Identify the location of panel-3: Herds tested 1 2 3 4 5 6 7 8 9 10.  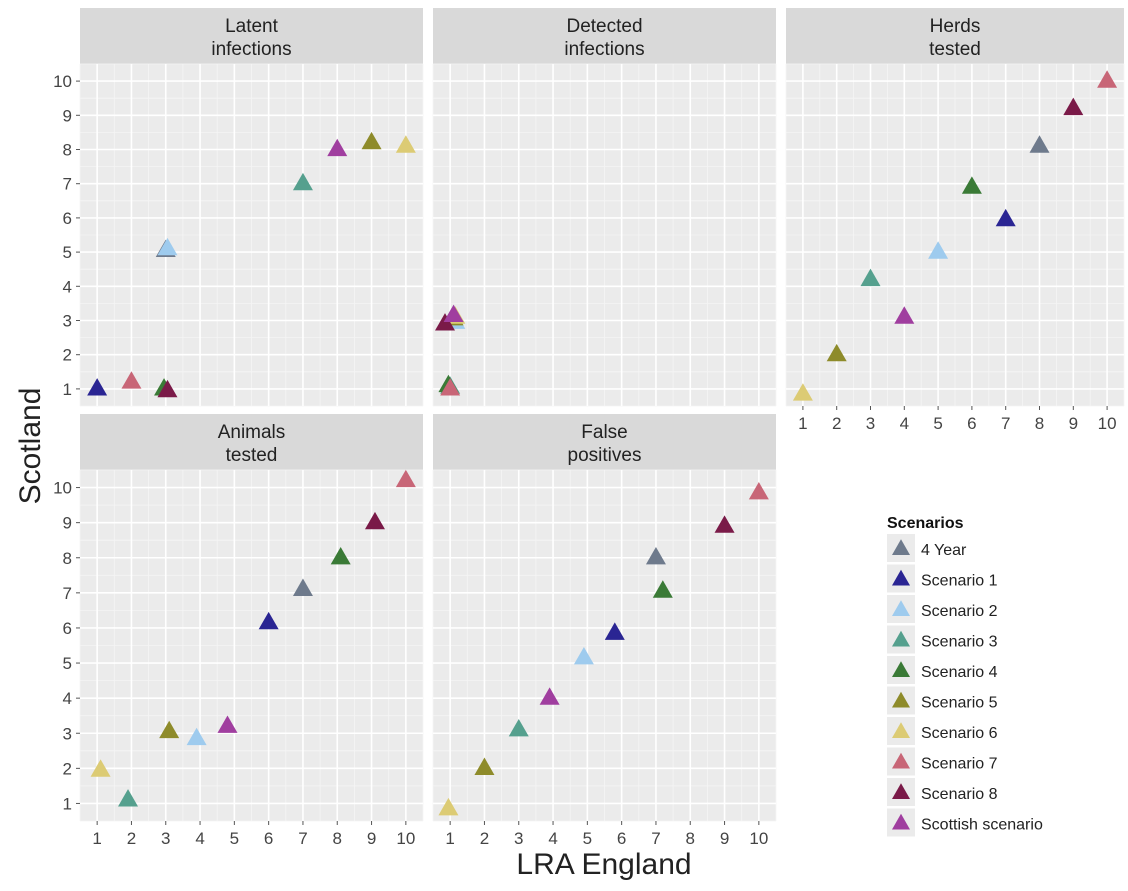
(955, 220).